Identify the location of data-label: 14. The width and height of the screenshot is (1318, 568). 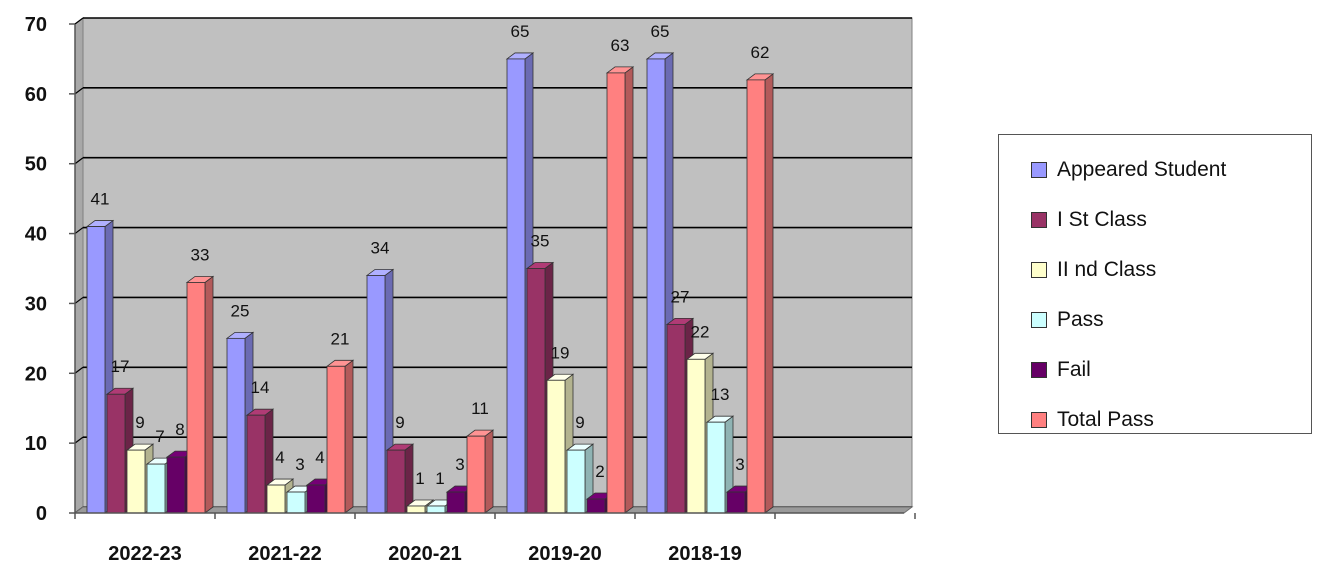
(260, 387).